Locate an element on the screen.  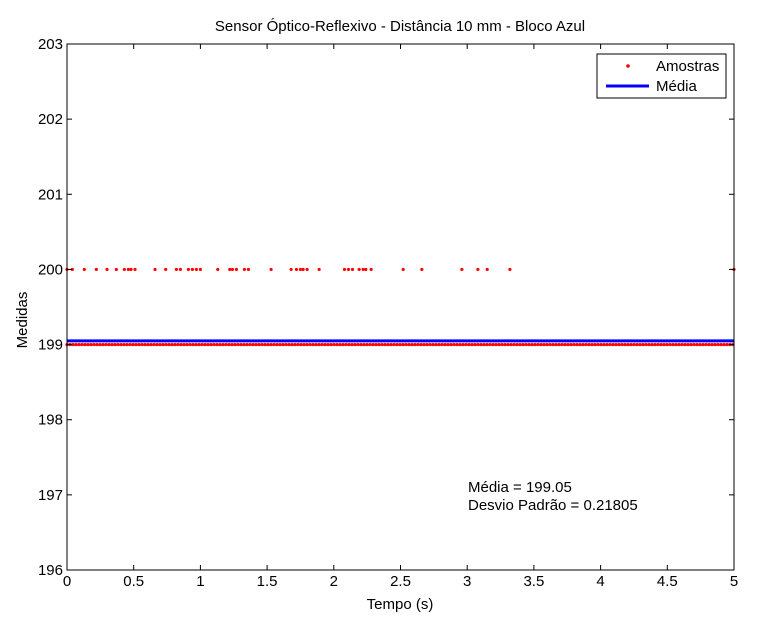
x-tick-label: 0 is located at coordinates (67, 581).